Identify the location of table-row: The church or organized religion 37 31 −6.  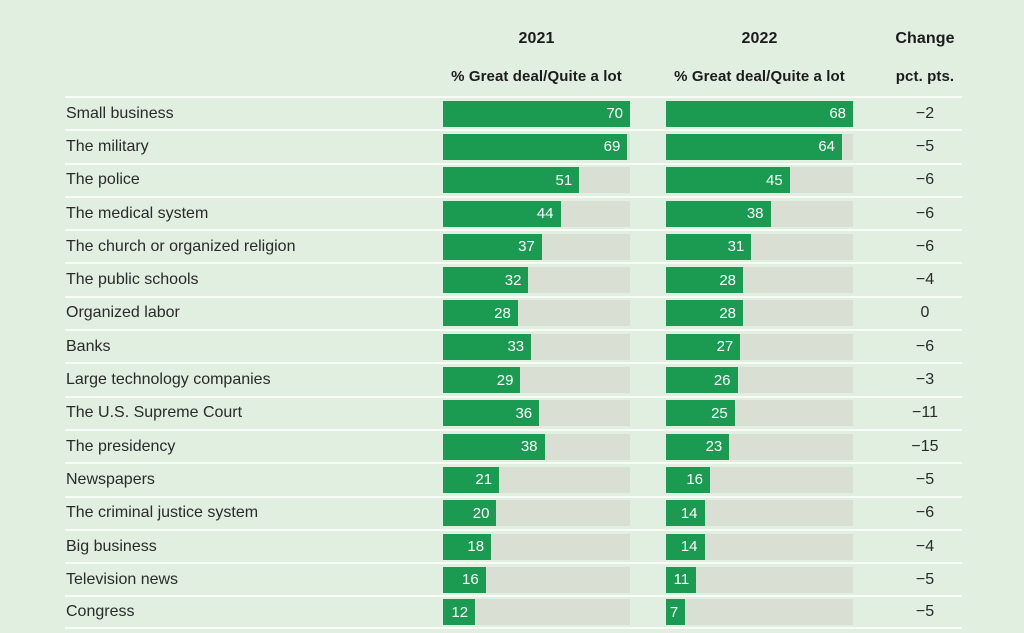
(513, 245).